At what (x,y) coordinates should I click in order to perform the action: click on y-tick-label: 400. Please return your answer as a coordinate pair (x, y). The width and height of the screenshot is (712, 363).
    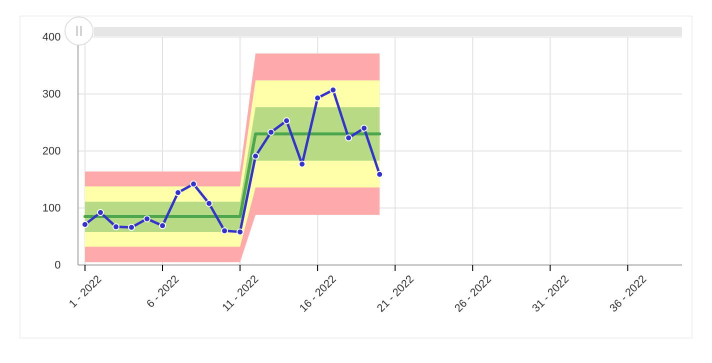
    Looking at the image, I should click on (51, 38).